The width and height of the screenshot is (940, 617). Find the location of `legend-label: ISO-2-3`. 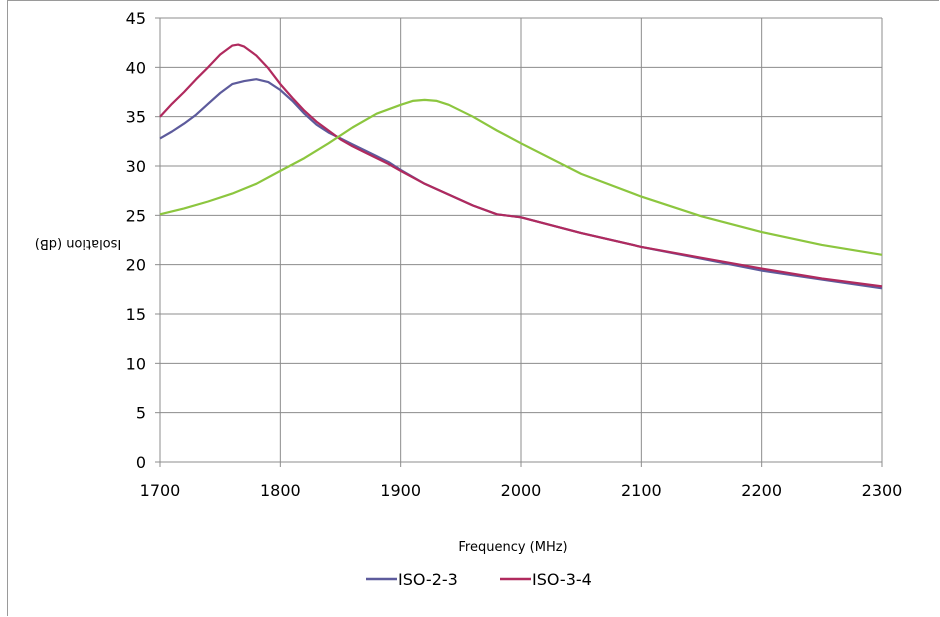

legend-label: ISO-2-3 is located at coordinates (428, 579).